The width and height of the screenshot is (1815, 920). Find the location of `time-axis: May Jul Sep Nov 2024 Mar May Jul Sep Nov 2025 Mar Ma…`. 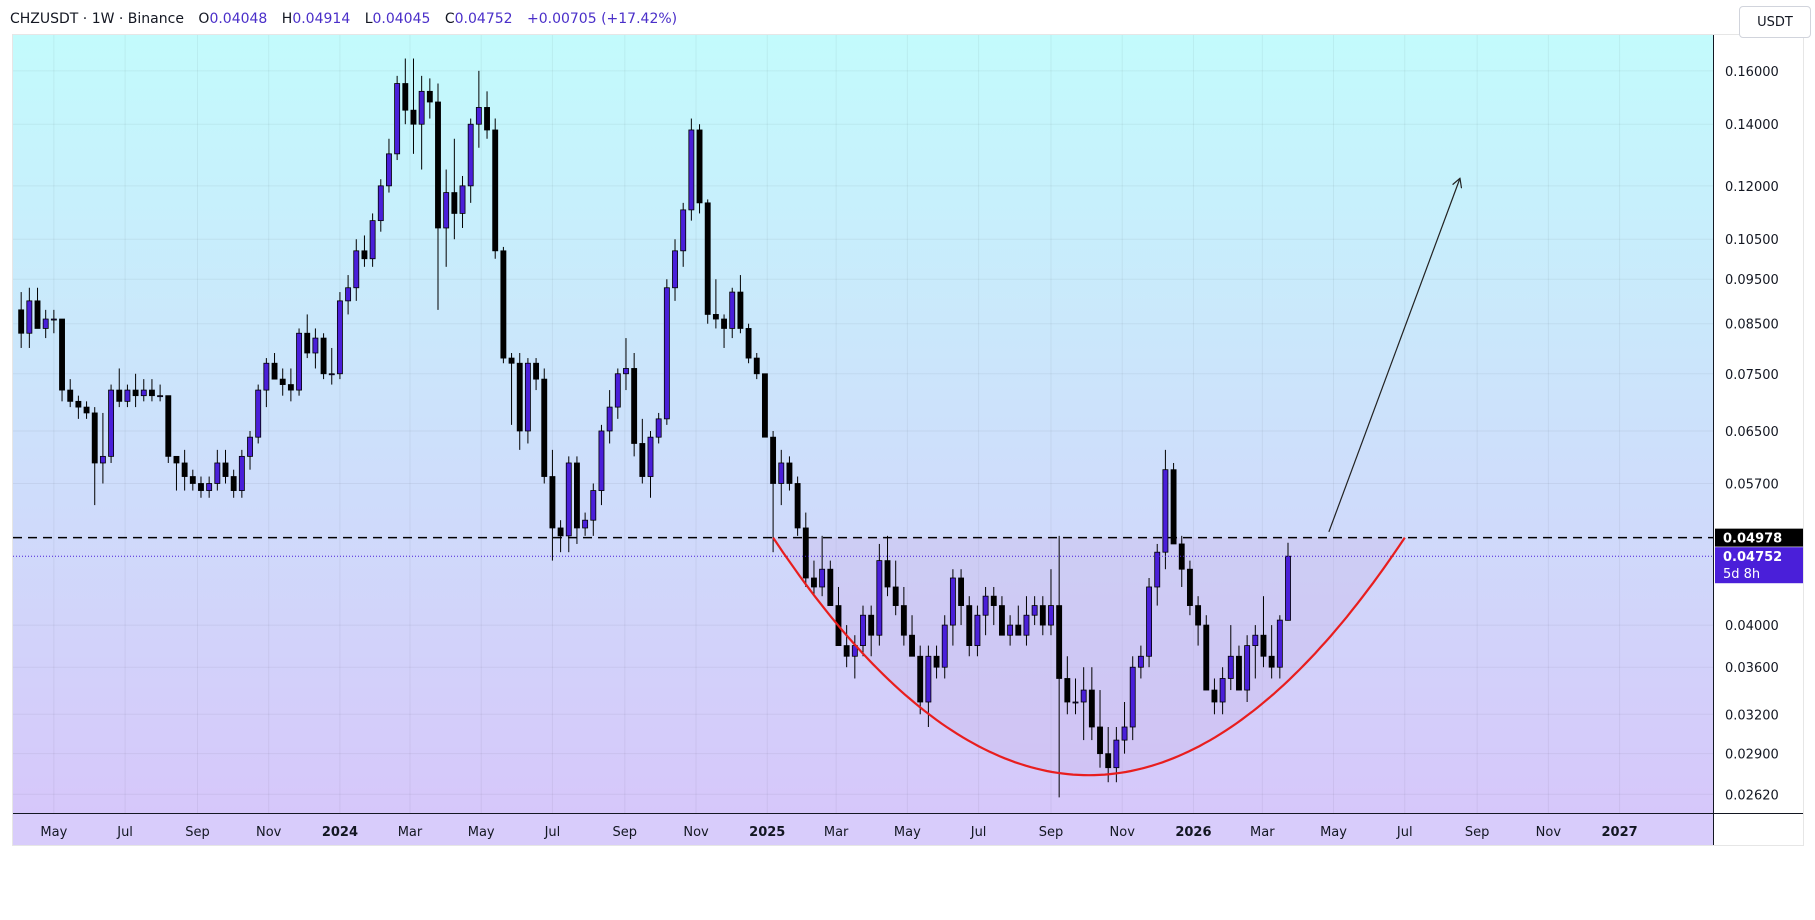

time-axis: May Jul Sep Nov 2024 Mar May Jul Sep Nov 2025 Mar Ma… is located at coordinates (838, 832).